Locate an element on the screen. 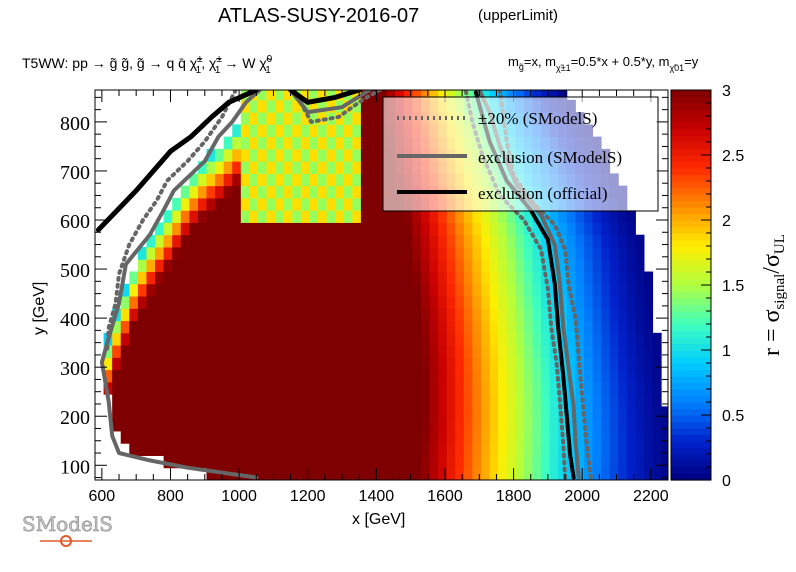 This screenshot has height=572, width=796. color-bar-tick-label: 1 is located at coordinates (726, 351).